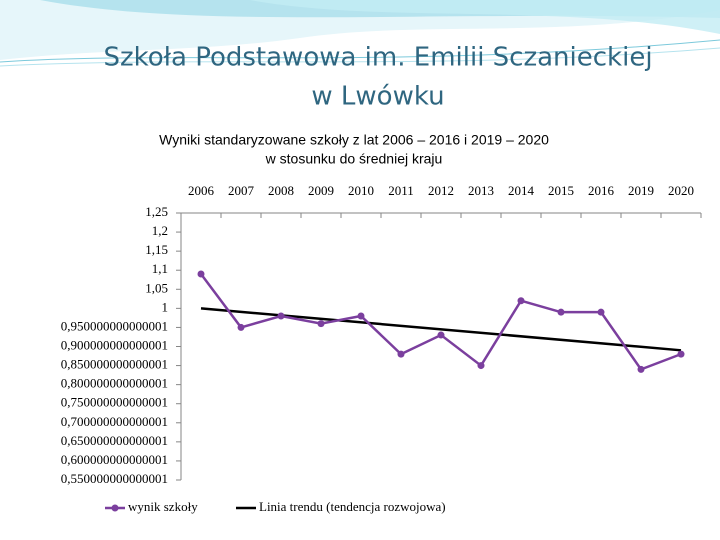 Image resolution: width=720 pixels, height=540 pixels. Describe the element at coordinates (165, 306) in the screenshot. I see `y-tick-label: 1` at that location.